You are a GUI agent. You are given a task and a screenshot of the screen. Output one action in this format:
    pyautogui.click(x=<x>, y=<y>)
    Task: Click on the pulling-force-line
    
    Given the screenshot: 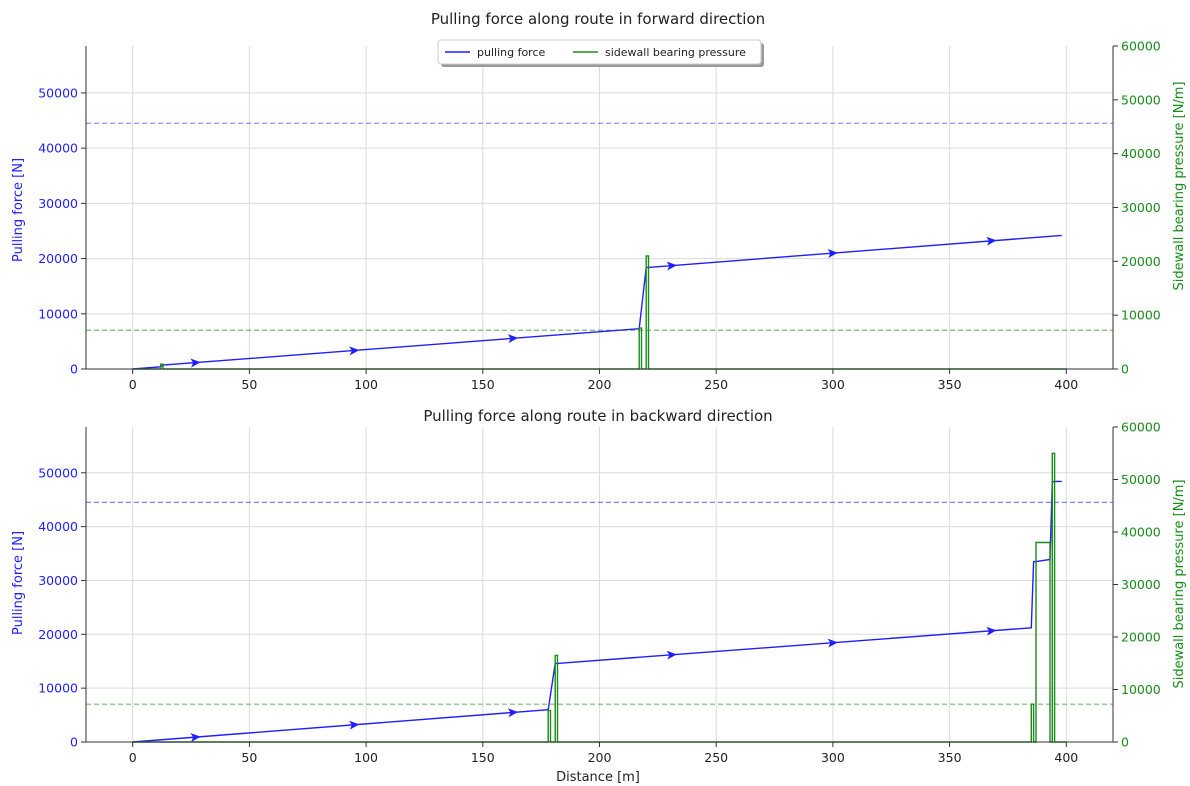 What is the action you would take?
    pyautogui.click(x=597, y=302)
    